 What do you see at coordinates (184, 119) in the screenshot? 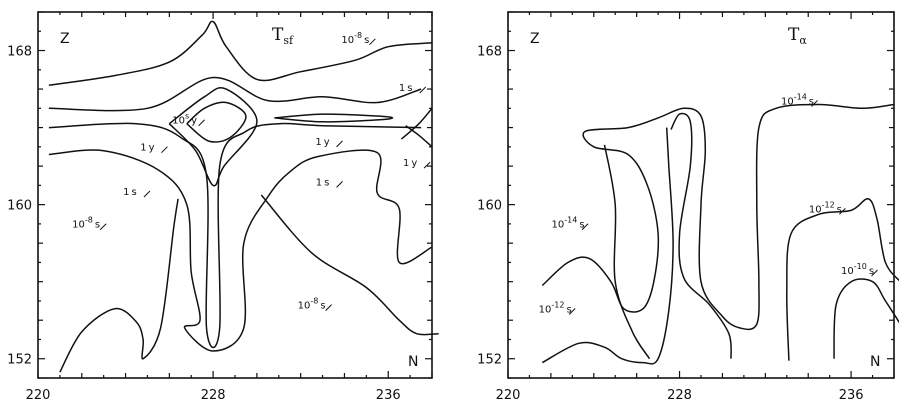
I see `contour-label: 10s y` at bounding box center [184, 119].